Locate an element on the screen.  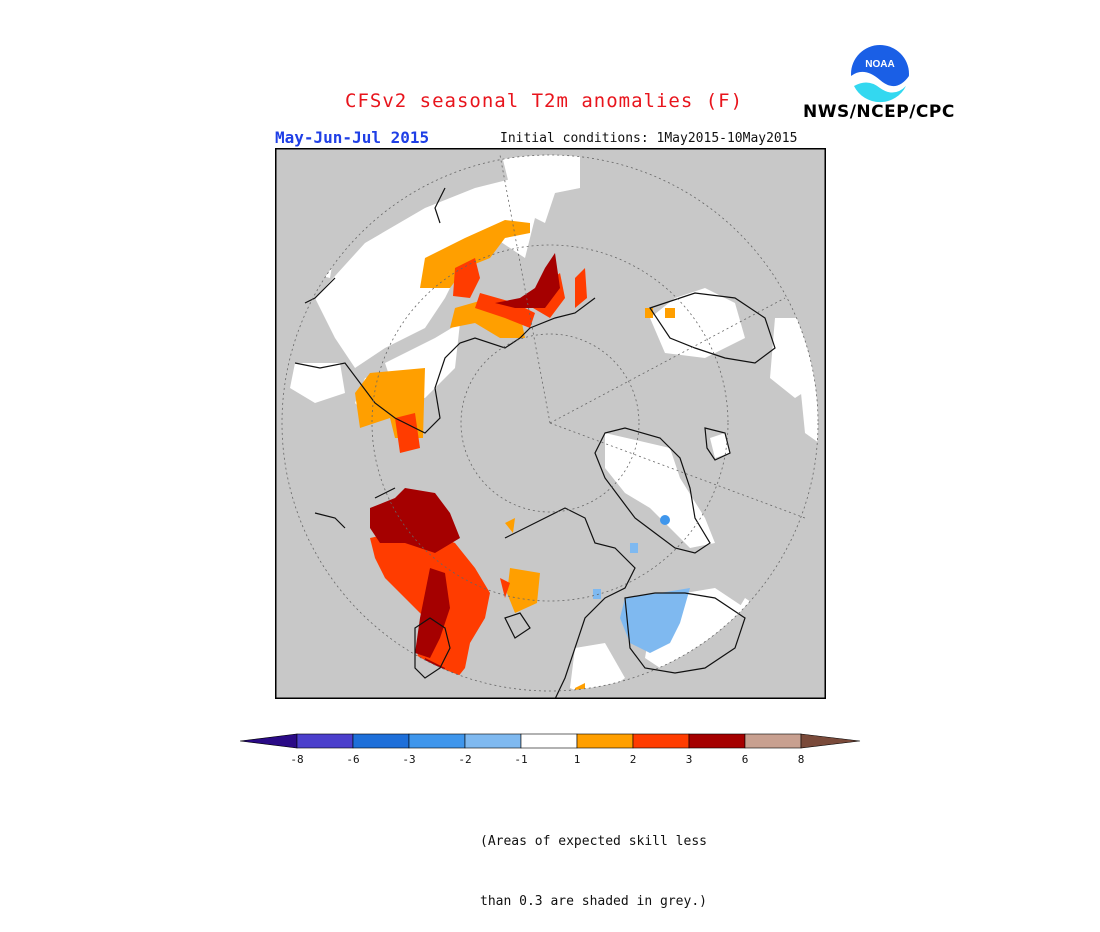
color-legend: -8 -6 -3 -2 -1 1 2 3 6 8 is located at coordinates (550, 750).